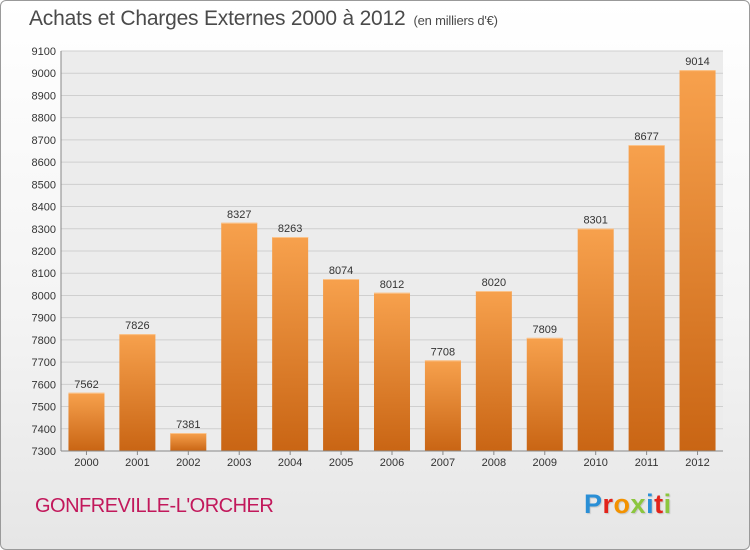  Describe the element at coordinates (44, 74) in the screenshot. I see `y-tick-label: 9000` at that location.